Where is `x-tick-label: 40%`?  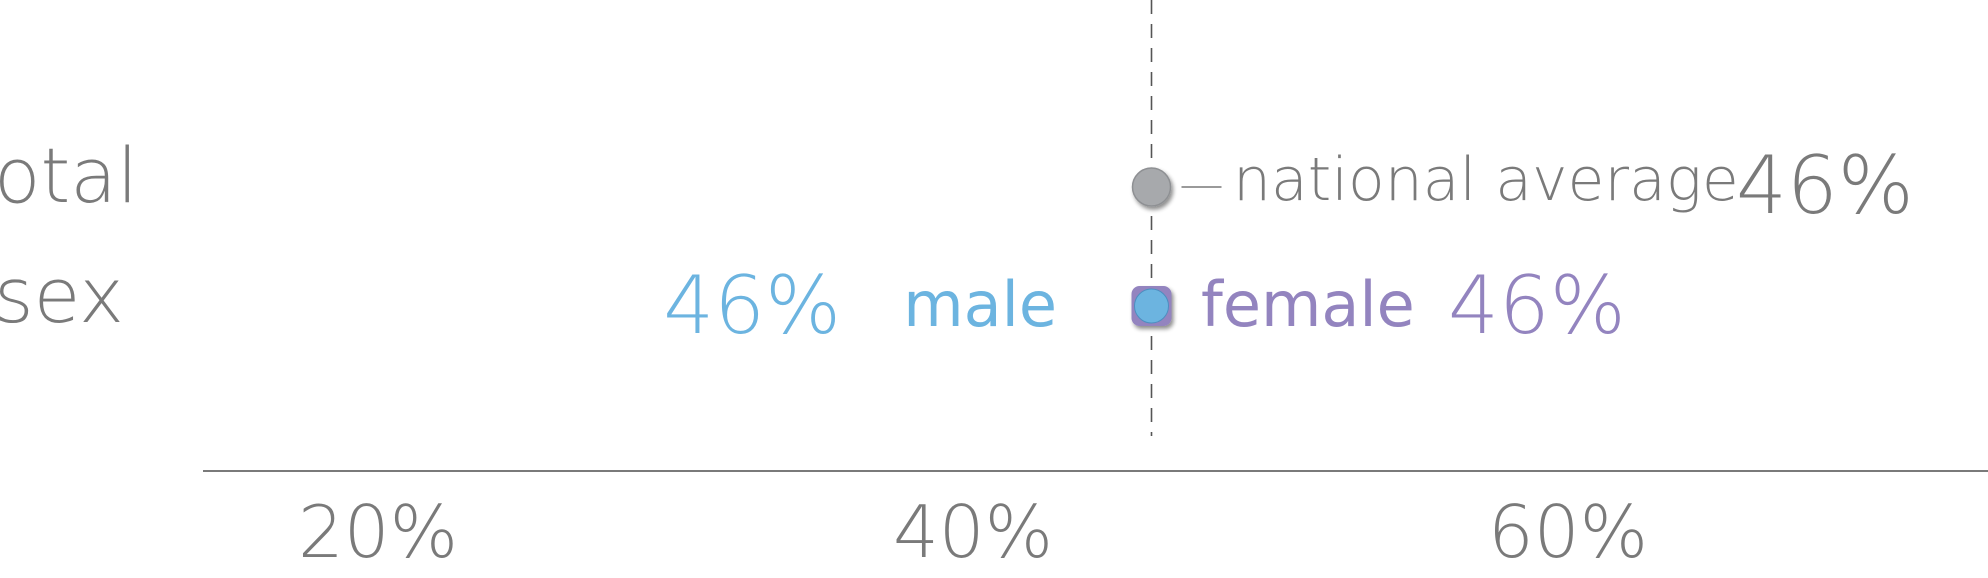 x-tick-label: 40% is located at coordinates (973, 532).